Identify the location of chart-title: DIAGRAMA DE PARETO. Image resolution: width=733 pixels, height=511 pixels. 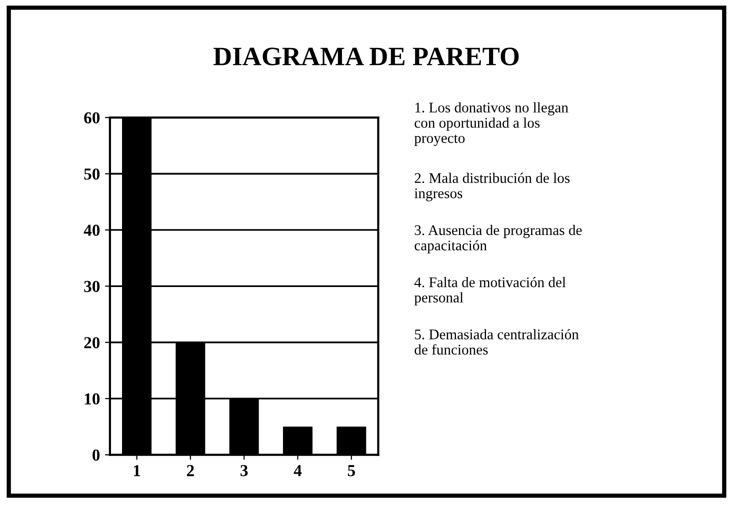
(366, 57).